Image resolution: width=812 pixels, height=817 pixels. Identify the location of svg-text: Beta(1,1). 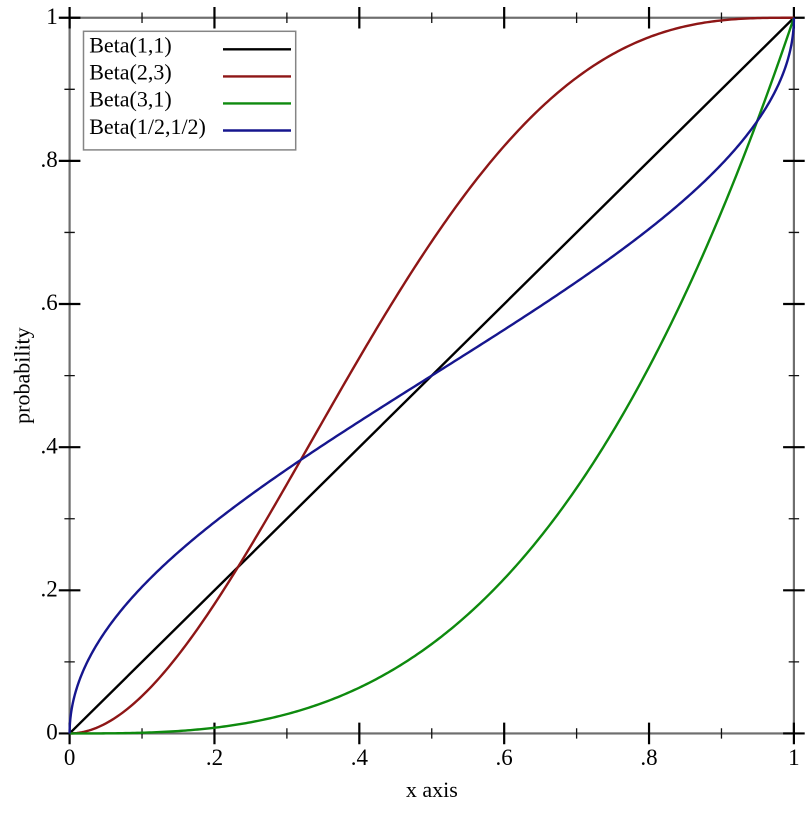
(130, 45).